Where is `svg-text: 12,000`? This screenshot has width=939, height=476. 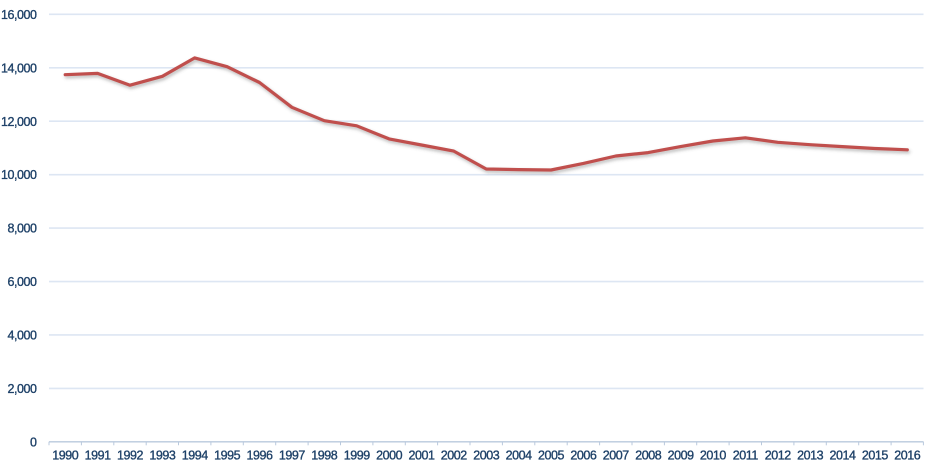 svg-text: 12,000 is located at coordinates (19, 122).